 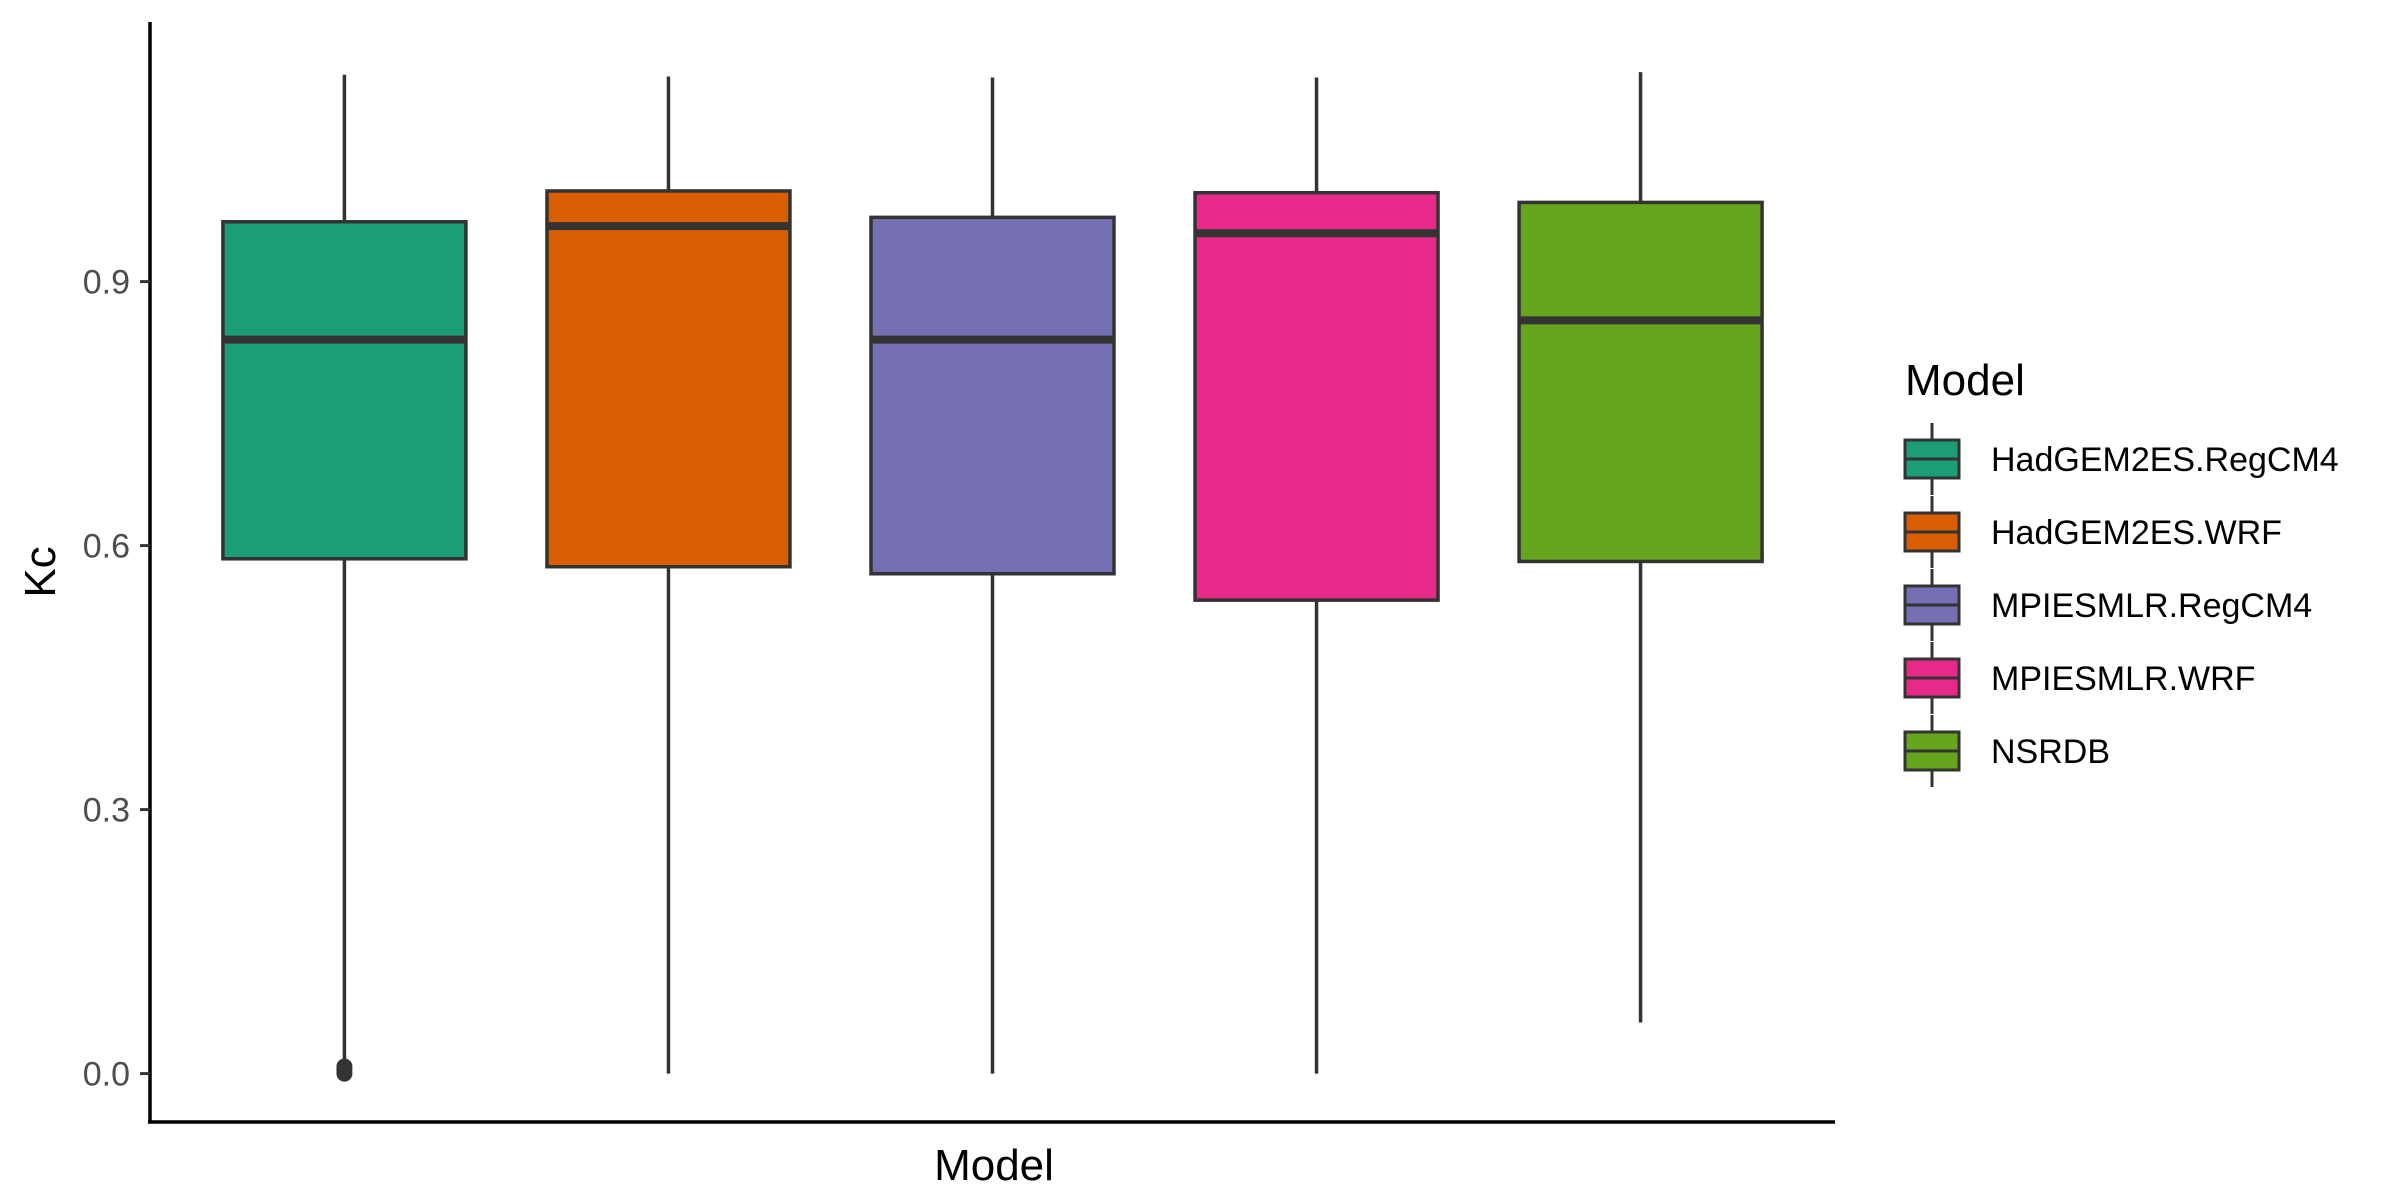 What do you see at coordinates (40, 571) in the screenshot?
I see `y-axis-title: Kc` at bounding box center [40, 571].